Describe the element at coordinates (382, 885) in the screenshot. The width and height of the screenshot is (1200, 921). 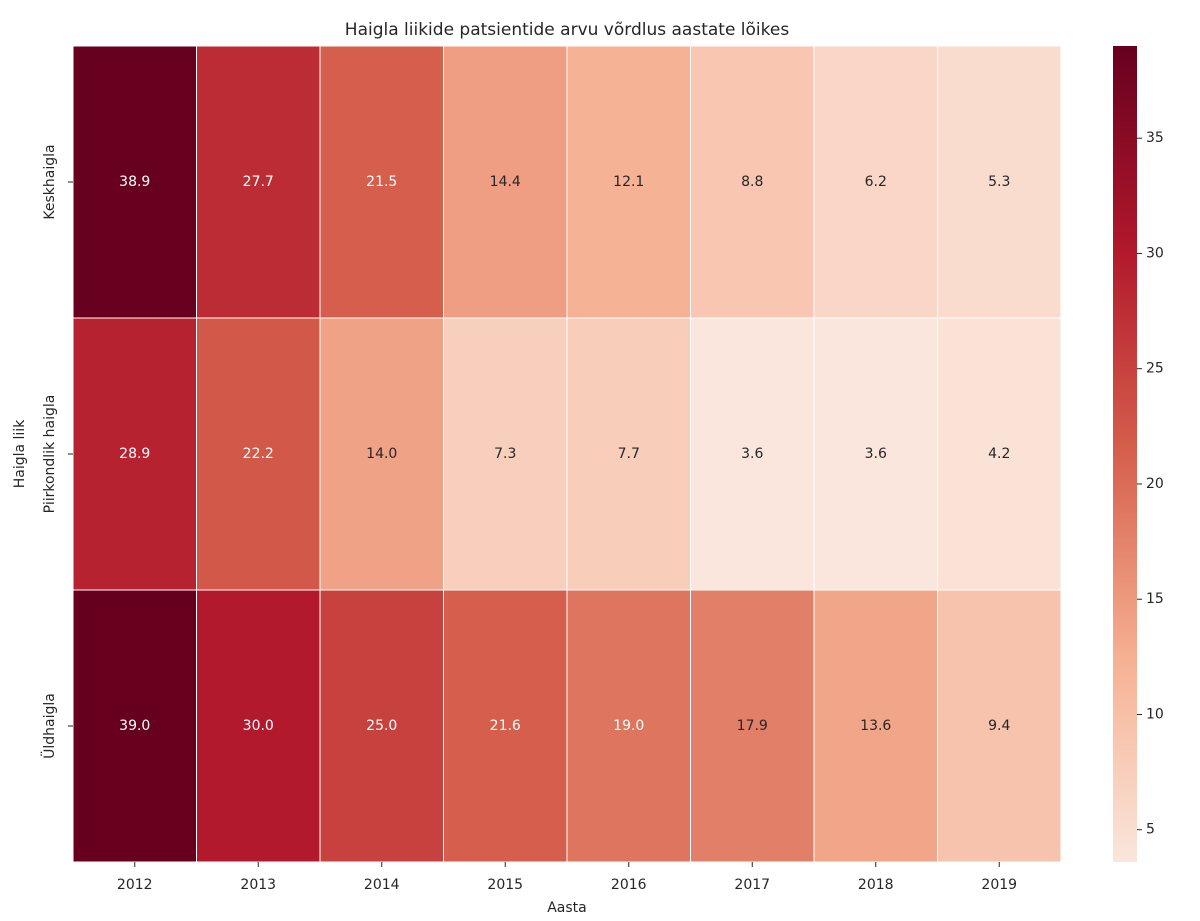
I see `x-tick-label: 2014` at that location.